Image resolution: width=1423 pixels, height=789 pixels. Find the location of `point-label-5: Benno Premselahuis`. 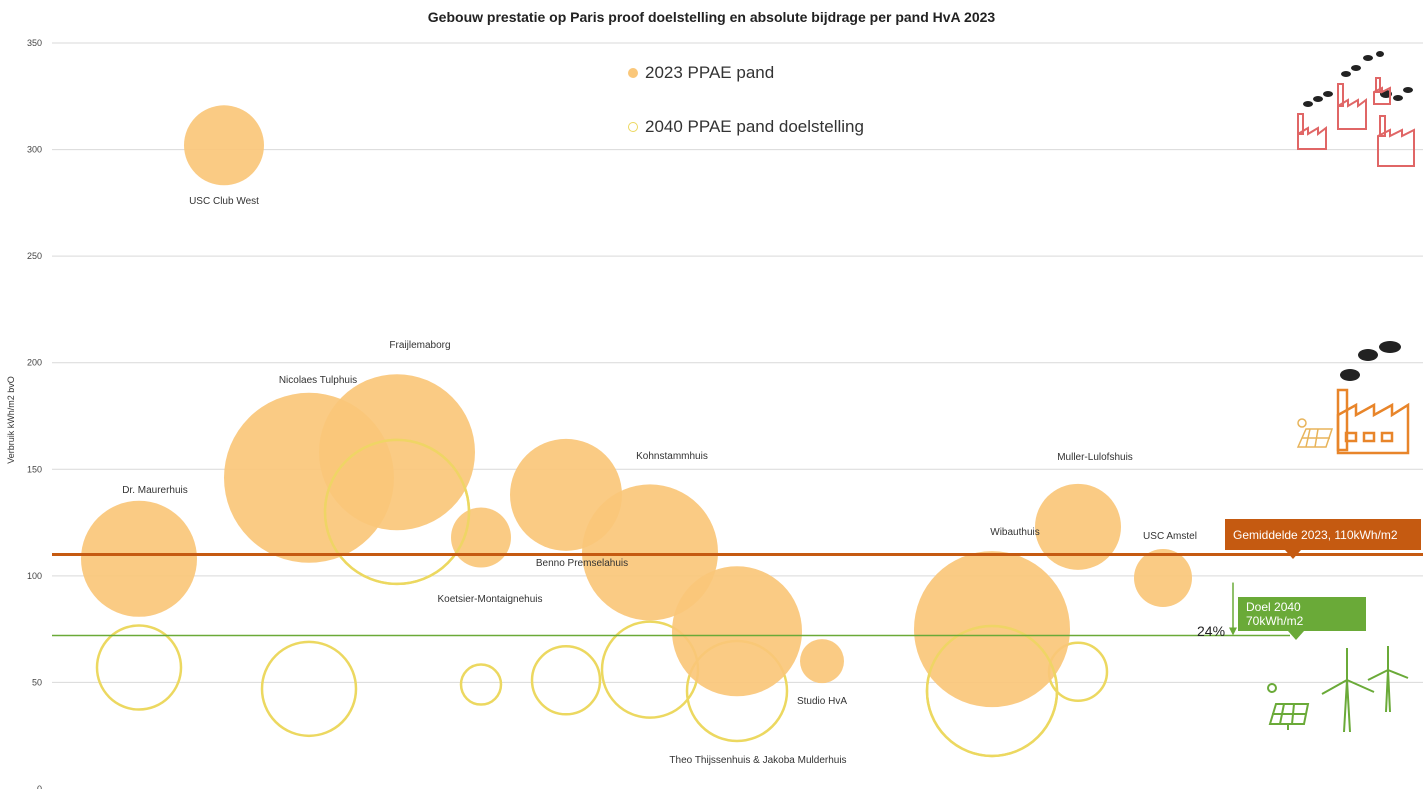

point-label-5: Benno Premselahuis is located at coordinates (582, 563).